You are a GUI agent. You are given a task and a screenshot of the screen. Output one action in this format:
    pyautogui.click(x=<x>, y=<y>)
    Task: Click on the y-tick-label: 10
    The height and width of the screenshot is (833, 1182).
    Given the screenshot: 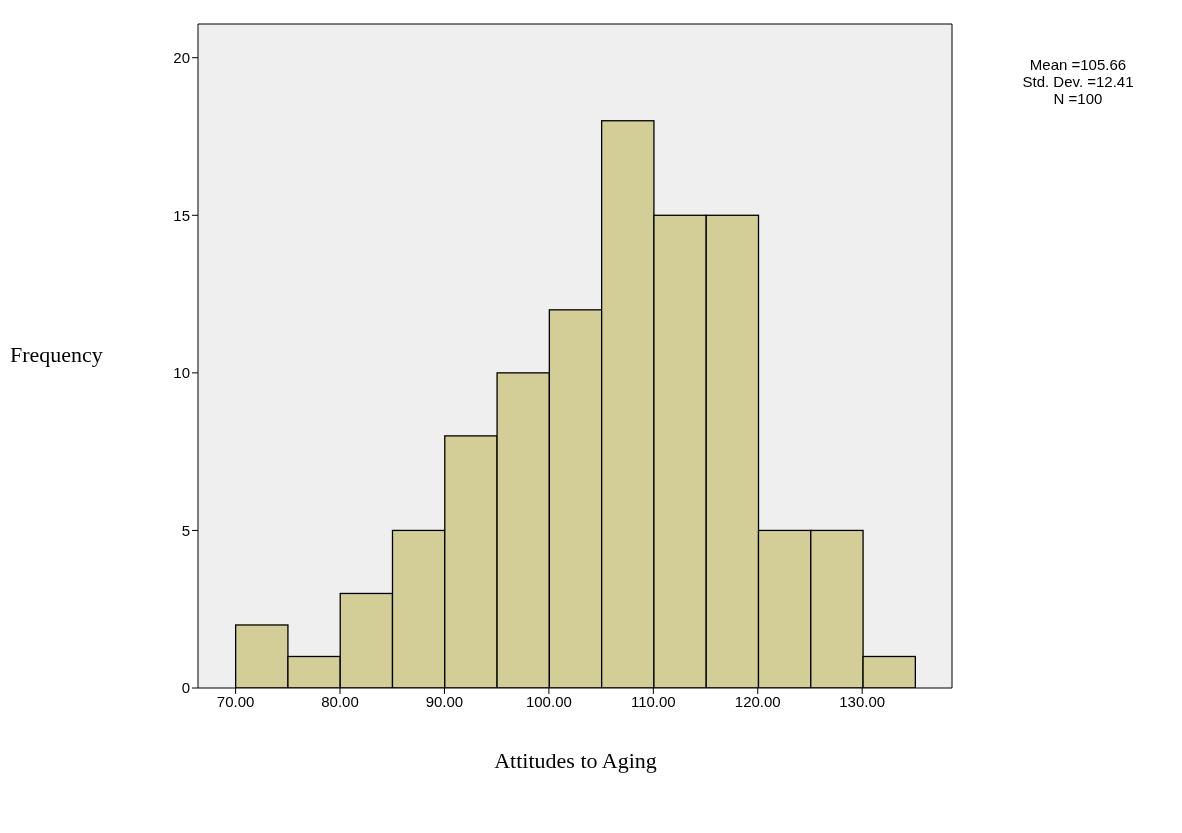 What is the action you would take?
    pyautogui.click(x=181, y=373)
    